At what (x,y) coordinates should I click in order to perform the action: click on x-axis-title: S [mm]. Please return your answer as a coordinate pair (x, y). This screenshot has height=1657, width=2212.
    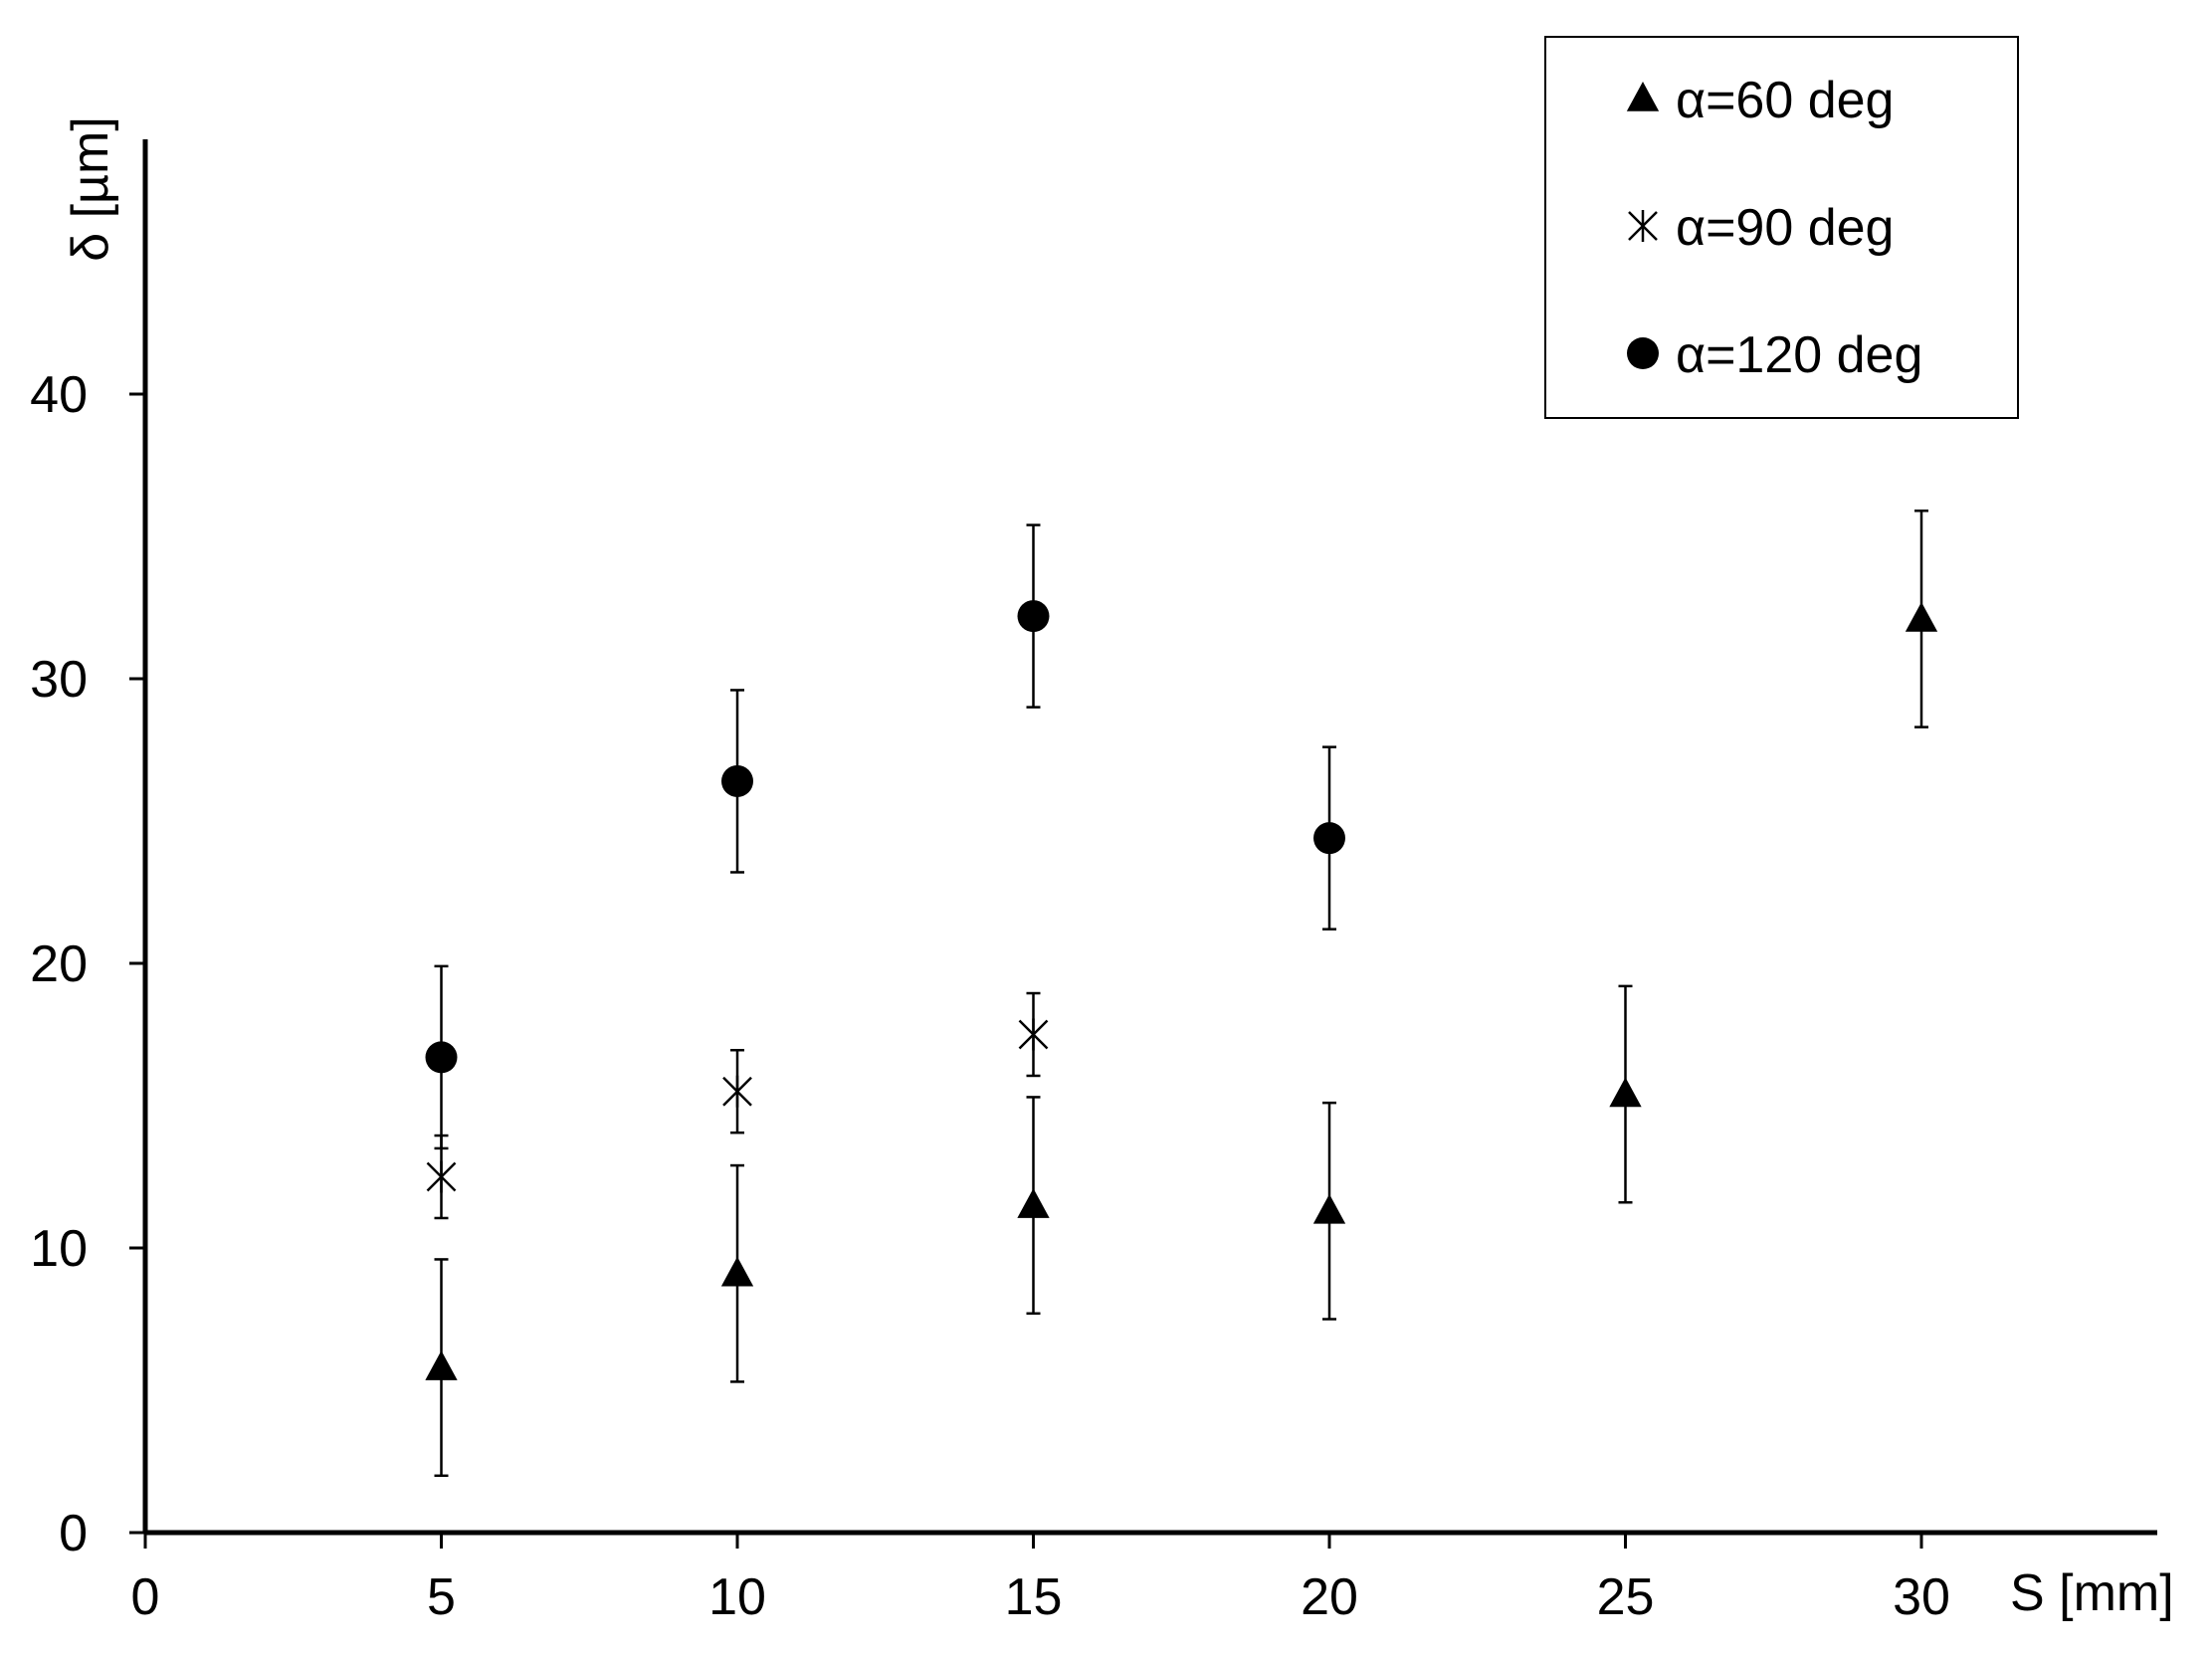
    Looking at the image, I should click on (2092, 1593).